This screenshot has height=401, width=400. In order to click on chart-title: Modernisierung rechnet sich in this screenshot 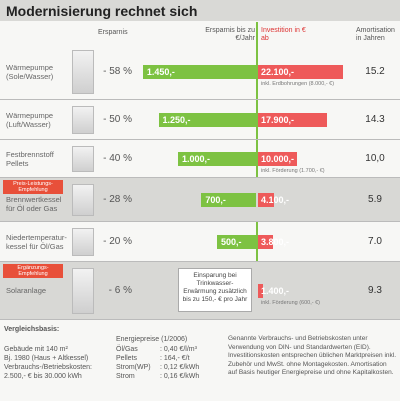, I will do `click(200, 10)`.